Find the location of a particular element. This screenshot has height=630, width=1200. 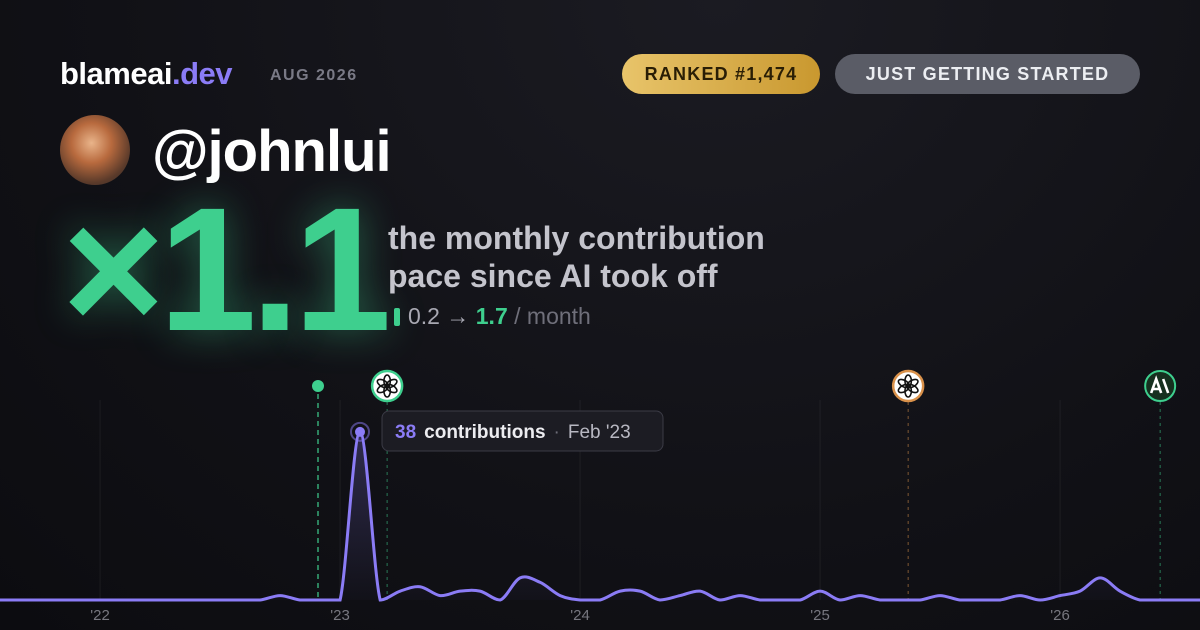

brand-tld: .dev is located at coordinates (202, 73).